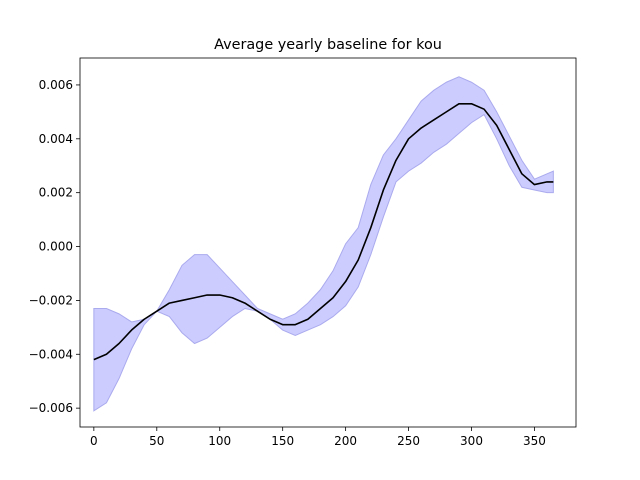 The width and height of the screenshot is (640, 480). I want to click on y-tick-label: −0.002, so click(51, 300).